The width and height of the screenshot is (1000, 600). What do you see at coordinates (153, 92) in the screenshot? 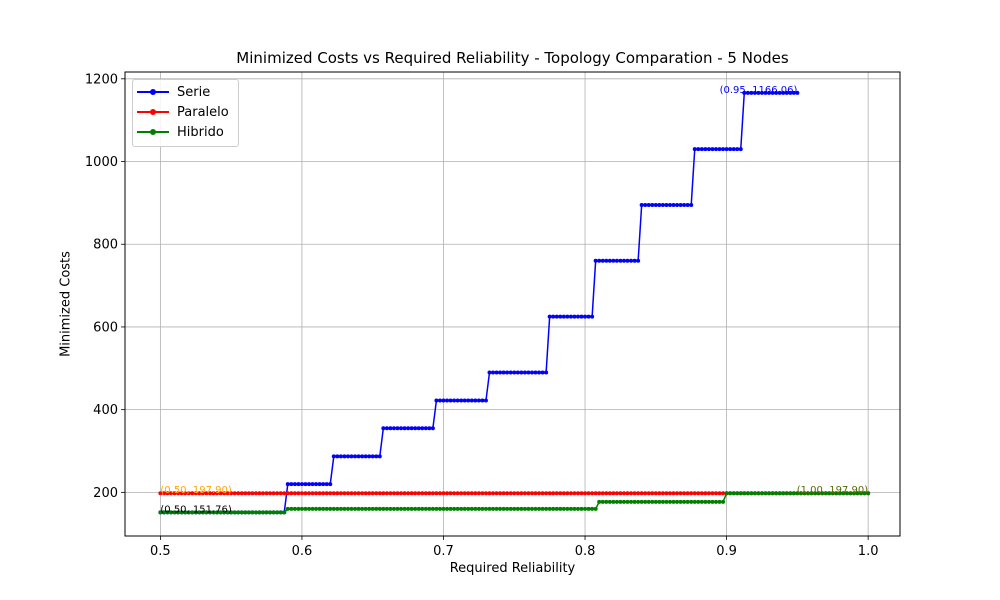
I see `legend-swatch-serie` at bounding box center [153, 92].